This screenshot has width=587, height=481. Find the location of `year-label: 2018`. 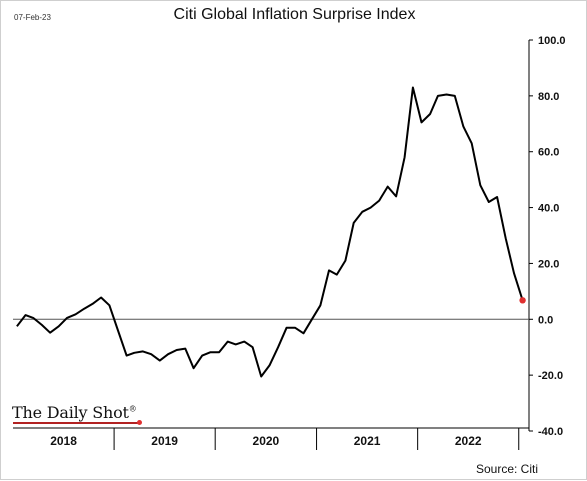

year-label: 2018 is located at coordinates (63, 441).